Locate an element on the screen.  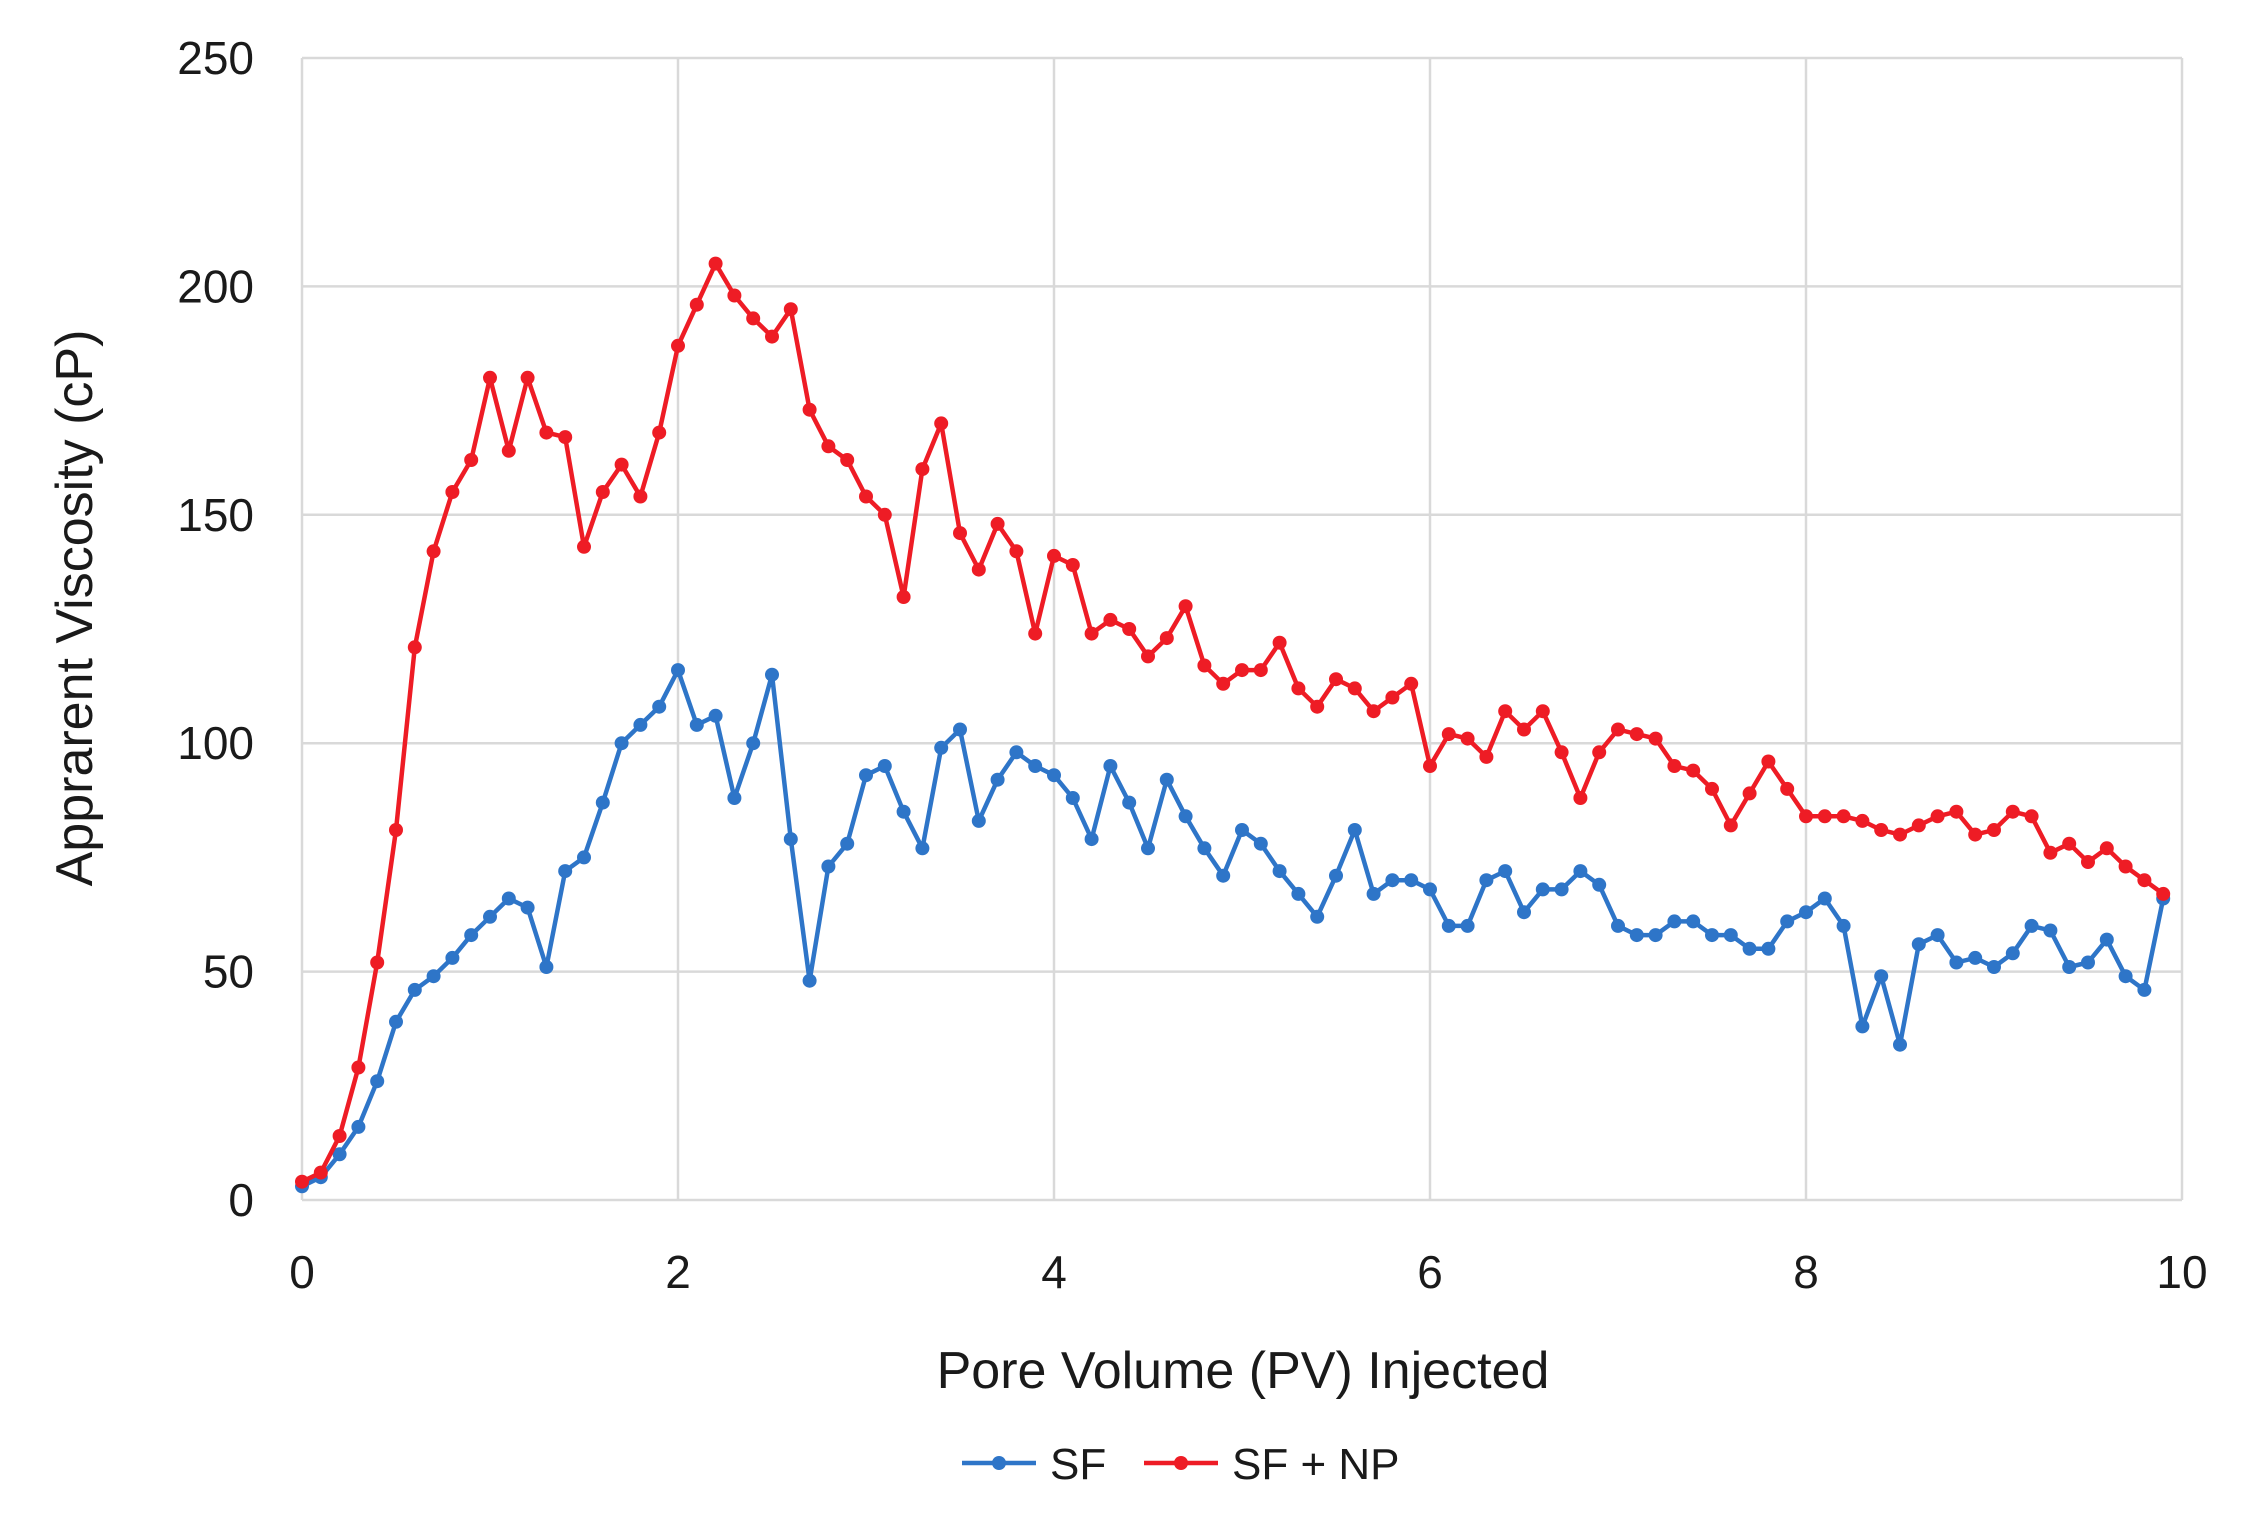
y-tick-label: 50 is located at coordinates (228, 972).